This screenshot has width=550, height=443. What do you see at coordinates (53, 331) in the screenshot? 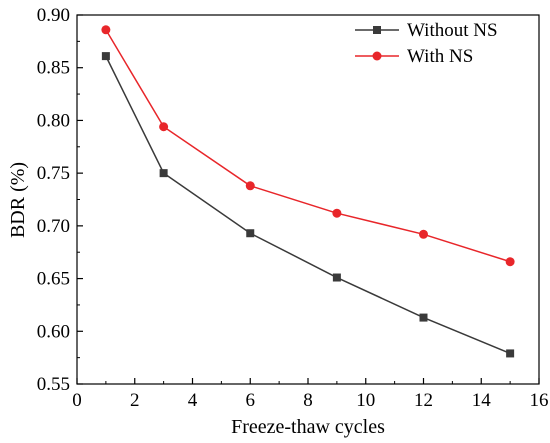
I see `y-tick-label: 0.60` at bounding box center [53, 331].